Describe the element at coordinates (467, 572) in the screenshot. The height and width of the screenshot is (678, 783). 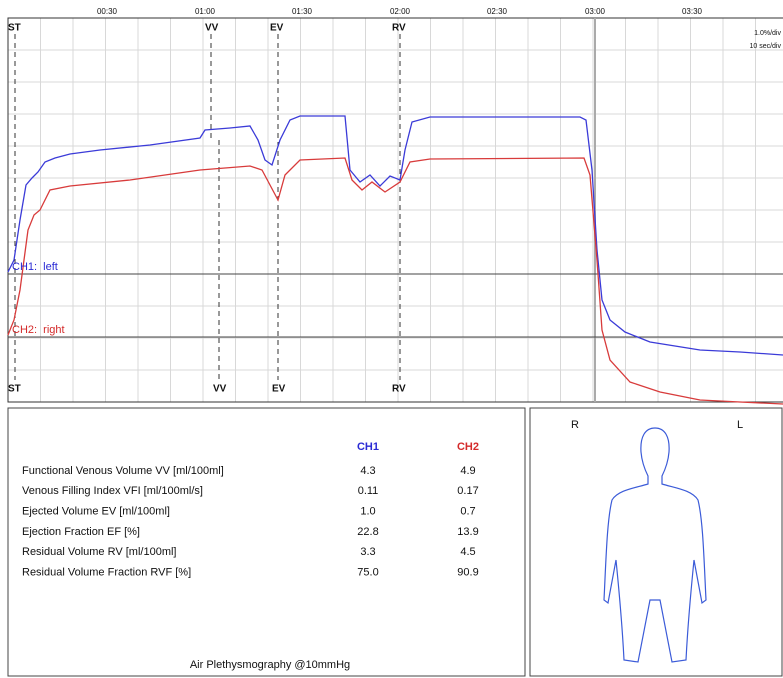
I see `cell-value: 90.9` at that location.